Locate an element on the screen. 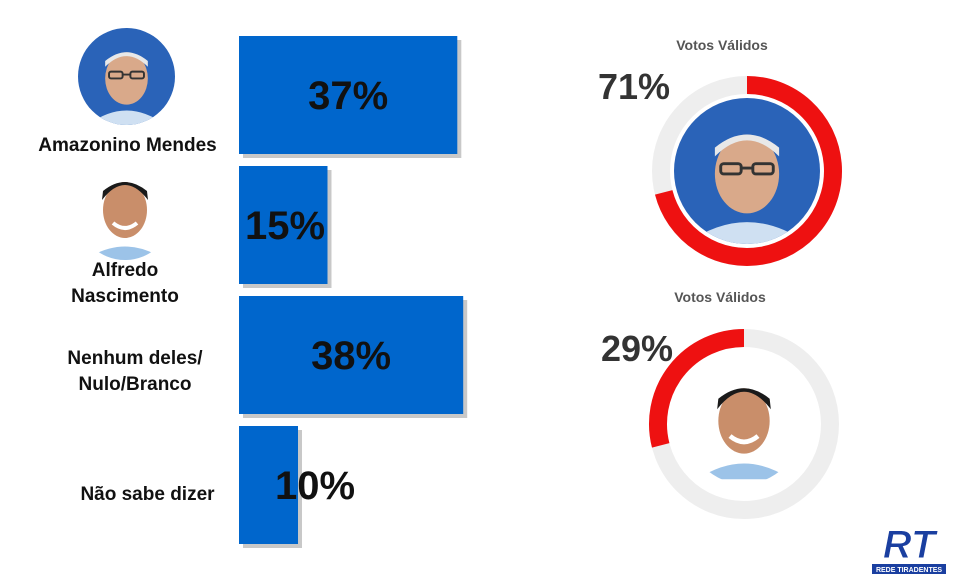  option-unknown-label: Não sabe dizer is located at coordinates (147, 494).